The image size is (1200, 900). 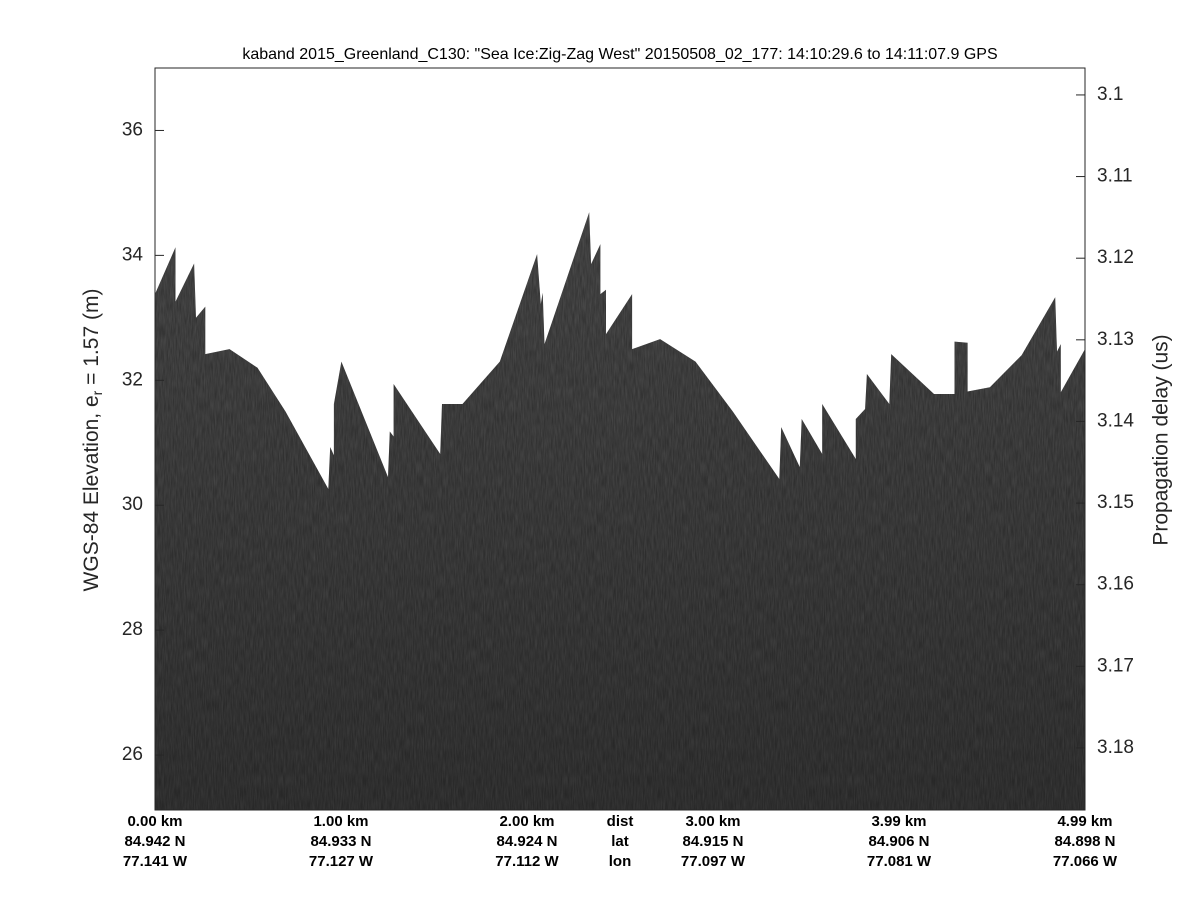 What do you see at coordinates (713, 841) in the screenshot?
I see `x-tick-label: 84.915 N` at bounding box center [713, 841].